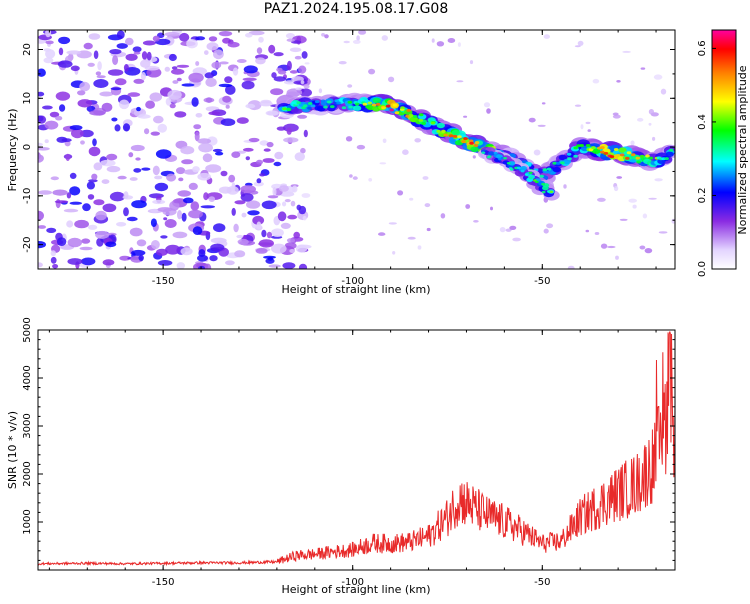 Image resolution: width=750 pixels, height=604 pixels. What do you see at coordinates (542, 582) in the screenshot?
I see `x-tick-label: -50` at bounding box center [542, 582].